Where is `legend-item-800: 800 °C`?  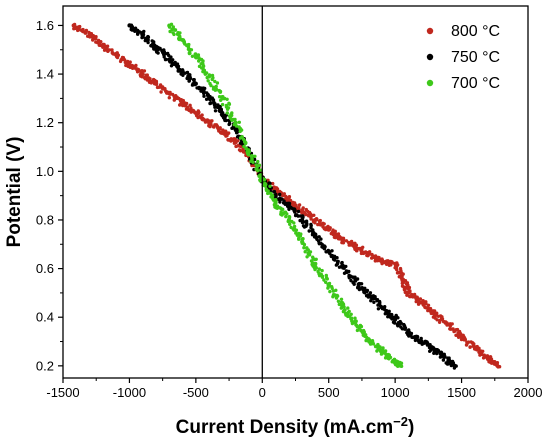 legend-item-800: 800 °C is located at coordinates (463, 31).